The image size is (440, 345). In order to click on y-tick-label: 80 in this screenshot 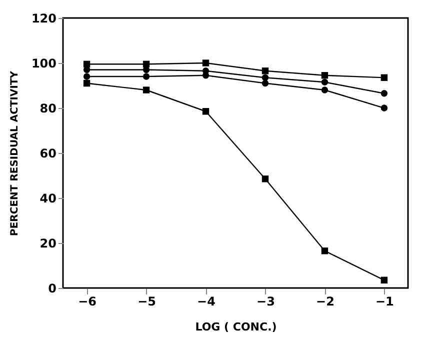, I will do `click(48, 109)`.